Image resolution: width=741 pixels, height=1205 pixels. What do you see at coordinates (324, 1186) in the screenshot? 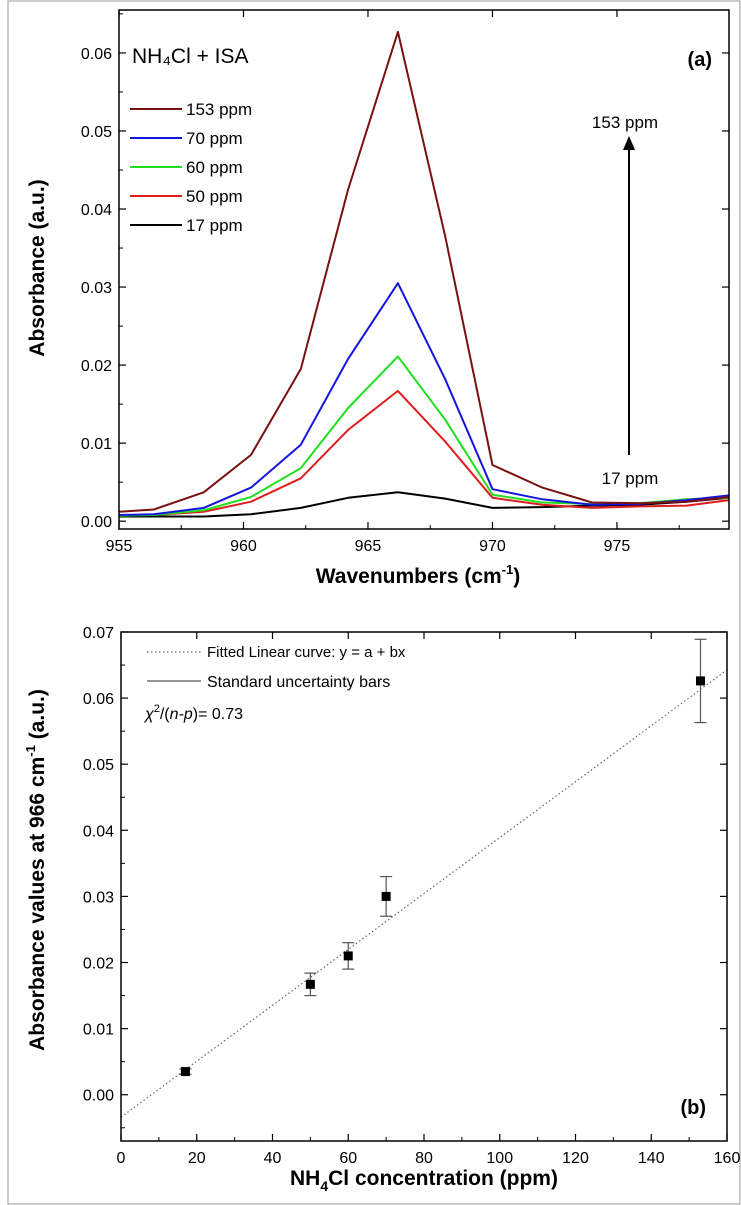
I see `panel-b-xlabel-sub: 4` at bounding box center [324, 1186].